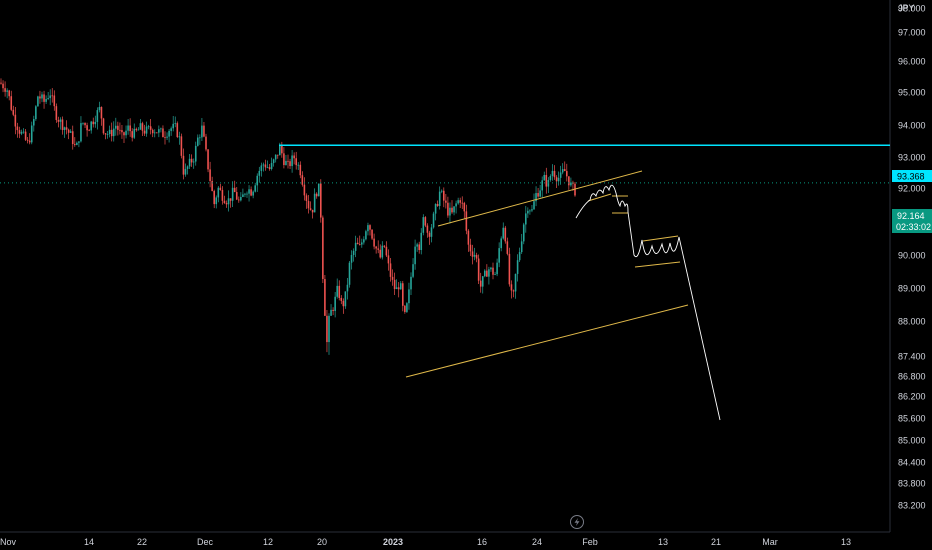 Image resolution: width=932 pixels, height=550 pixels. What do you see at coordinates (599, 197) in the screenshot?
I see `small-channel-line` at bounding box center [599, 197].